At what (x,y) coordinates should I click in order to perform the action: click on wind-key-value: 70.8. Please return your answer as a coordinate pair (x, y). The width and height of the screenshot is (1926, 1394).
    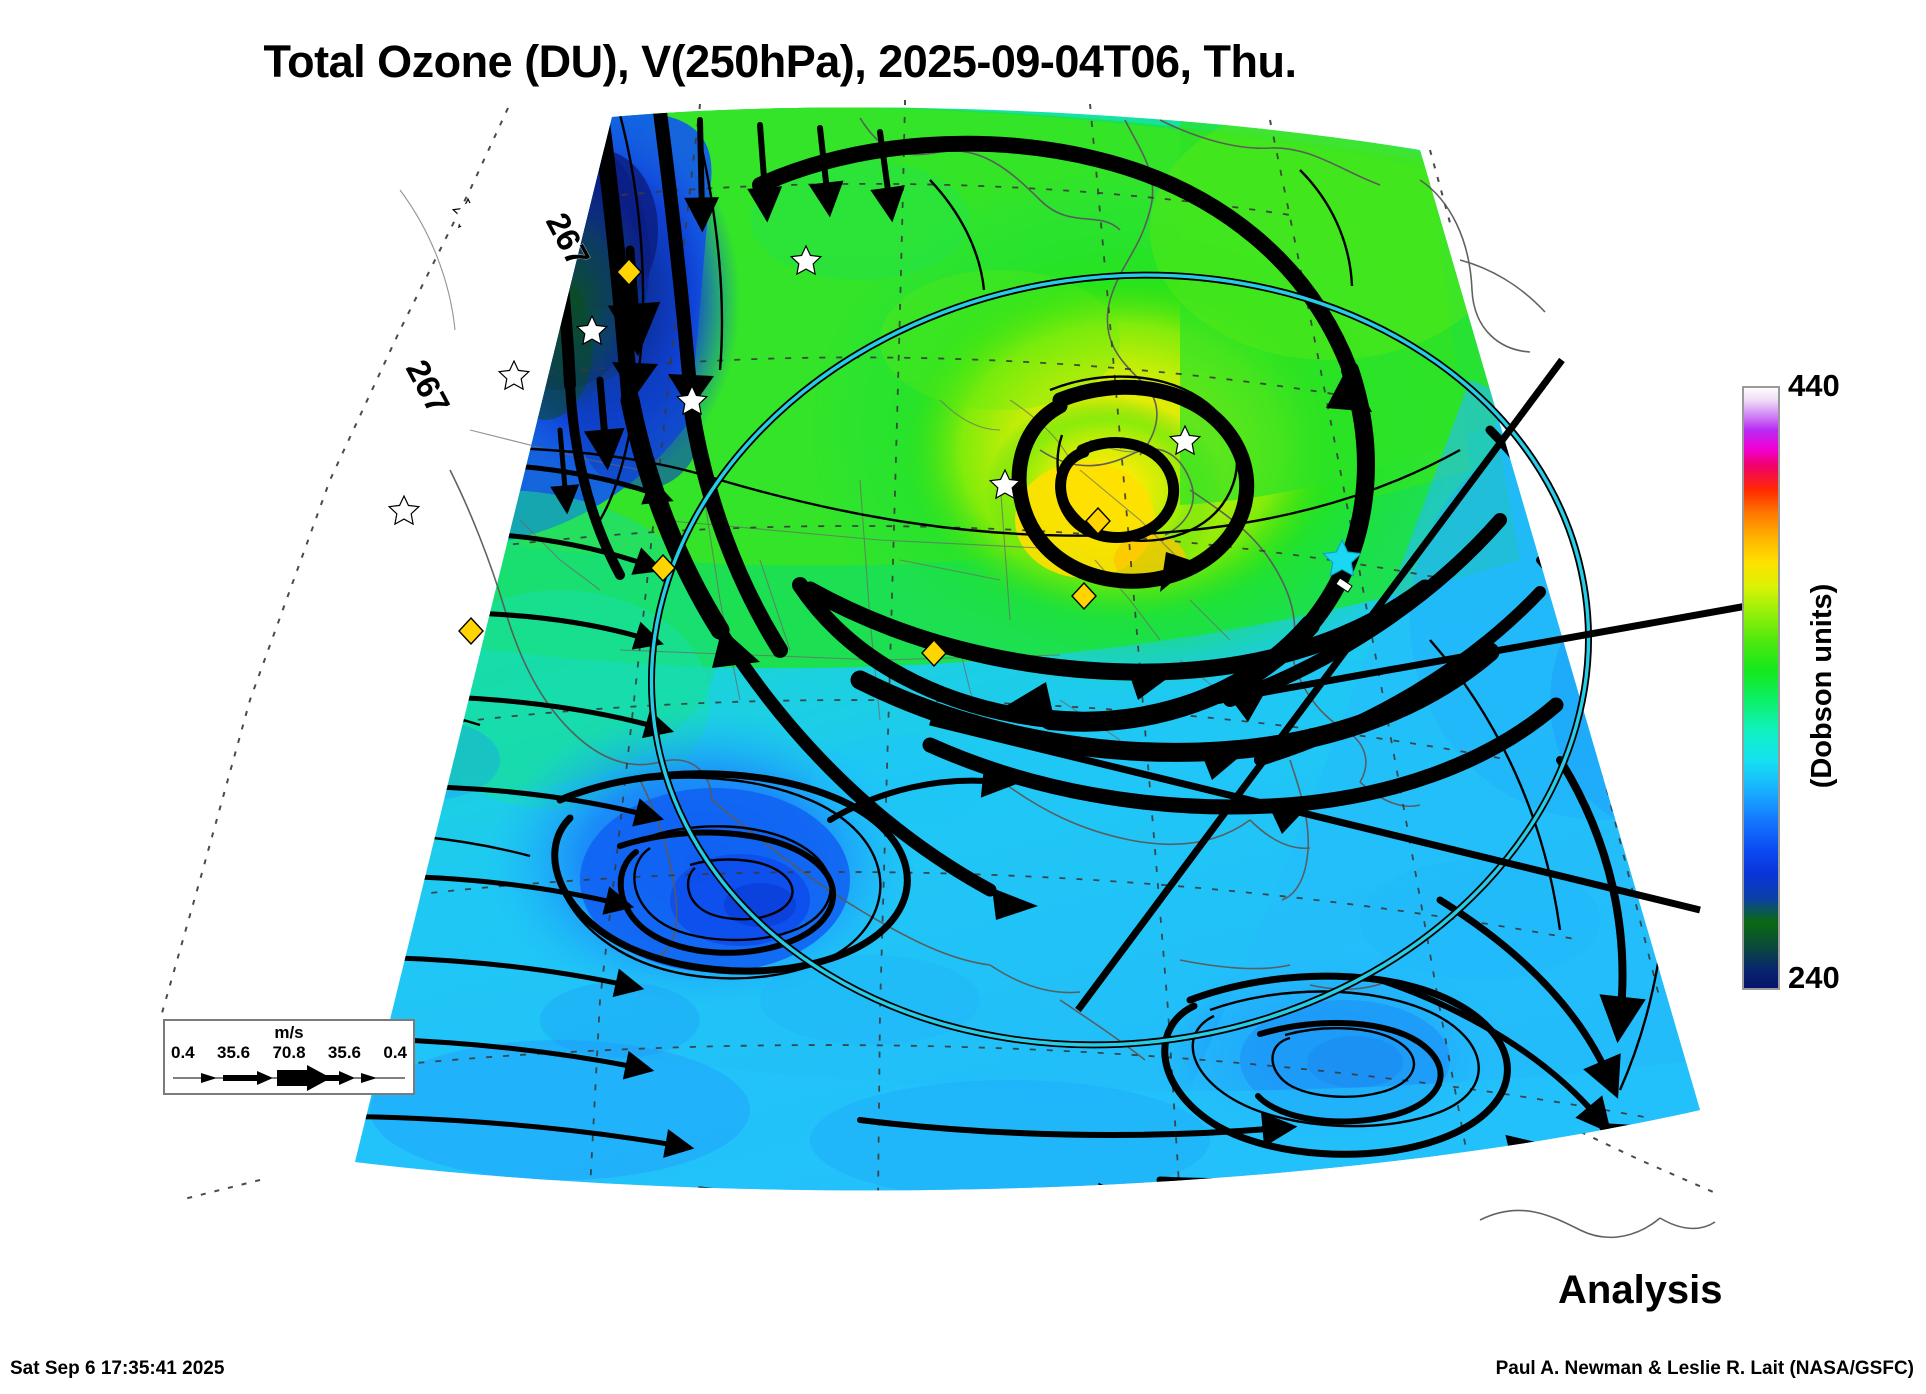
    Looking at the image, I should click on (289, 1052).